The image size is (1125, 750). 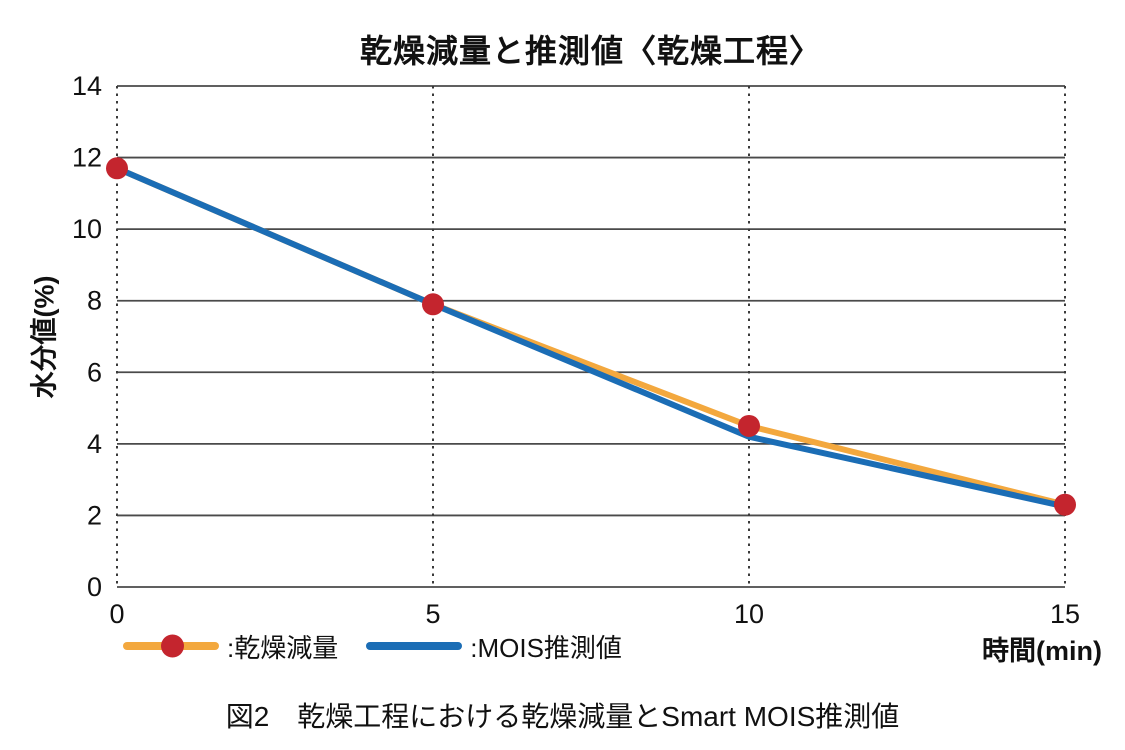 I want to click on x-tick-label: 5, so click(x=432, y=614).